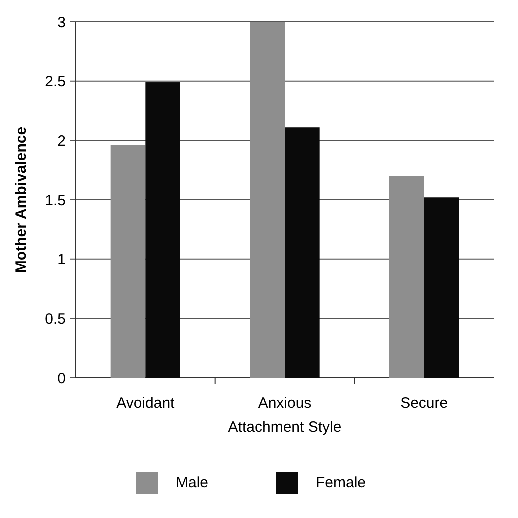 The width and height of the screenshot is (518, 518). I want to click on y-tick-label: 1, so click(62, 260).